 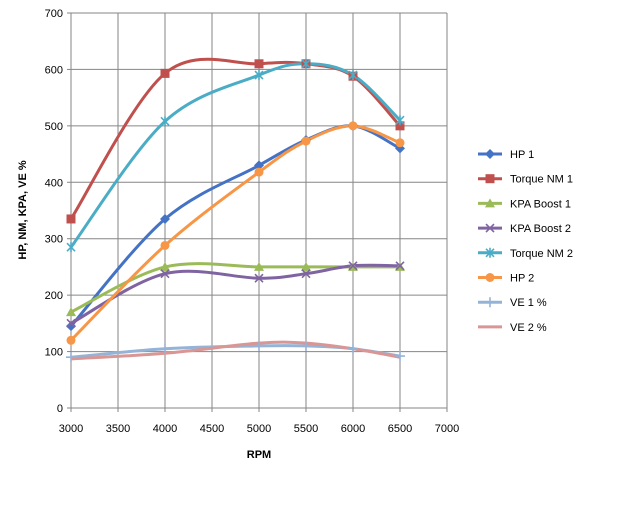 I want to click on legend-entry: VE 2 %, so click(x=512, y=328).